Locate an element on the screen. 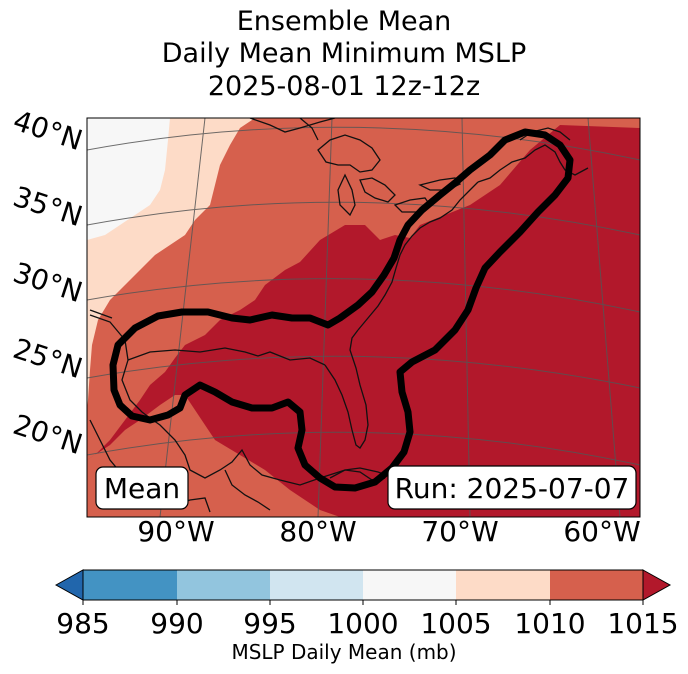 This screenshot has width=688, height=674. lon-label-90w: 90°W is located at coordinates (175, 531).